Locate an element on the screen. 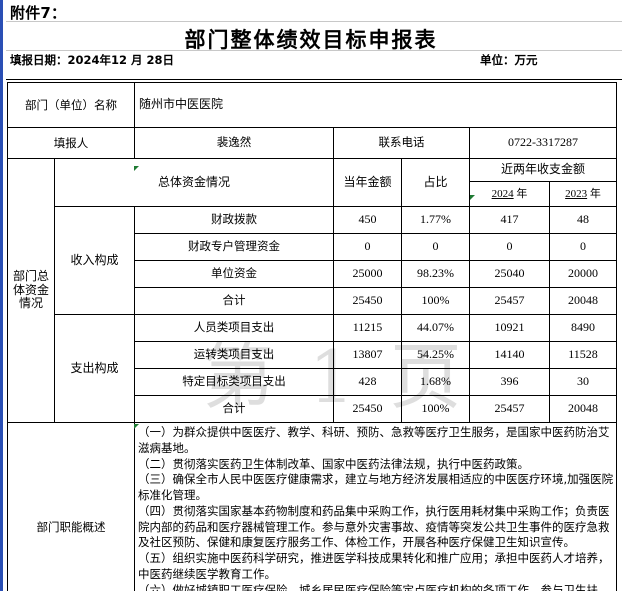 The width and height of the screenshot is (622, 591). fill-date-label: 填报日期：2024年12 月 28日 is located at coordinates (92, 60).